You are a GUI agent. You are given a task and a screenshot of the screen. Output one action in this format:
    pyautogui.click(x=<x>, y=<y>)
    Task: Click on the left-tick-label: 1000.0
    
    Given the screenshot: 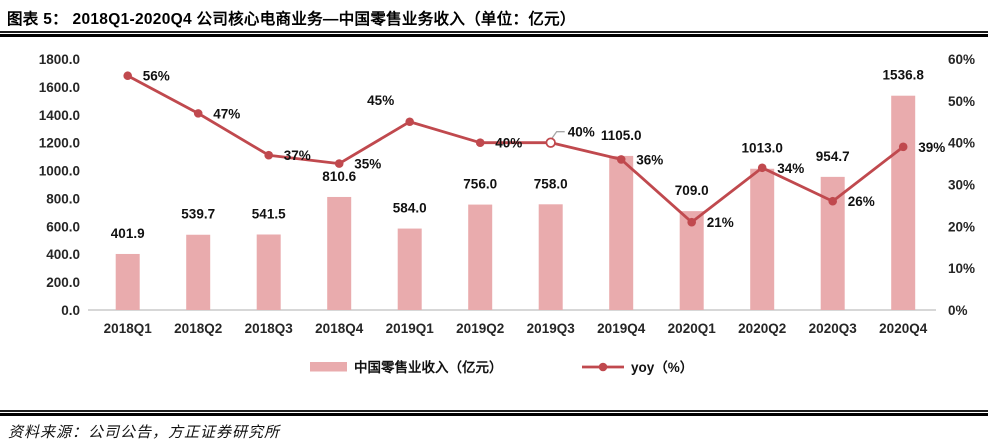 What is the action you would take?
    pyautogui.click(x=59, y=171)
    